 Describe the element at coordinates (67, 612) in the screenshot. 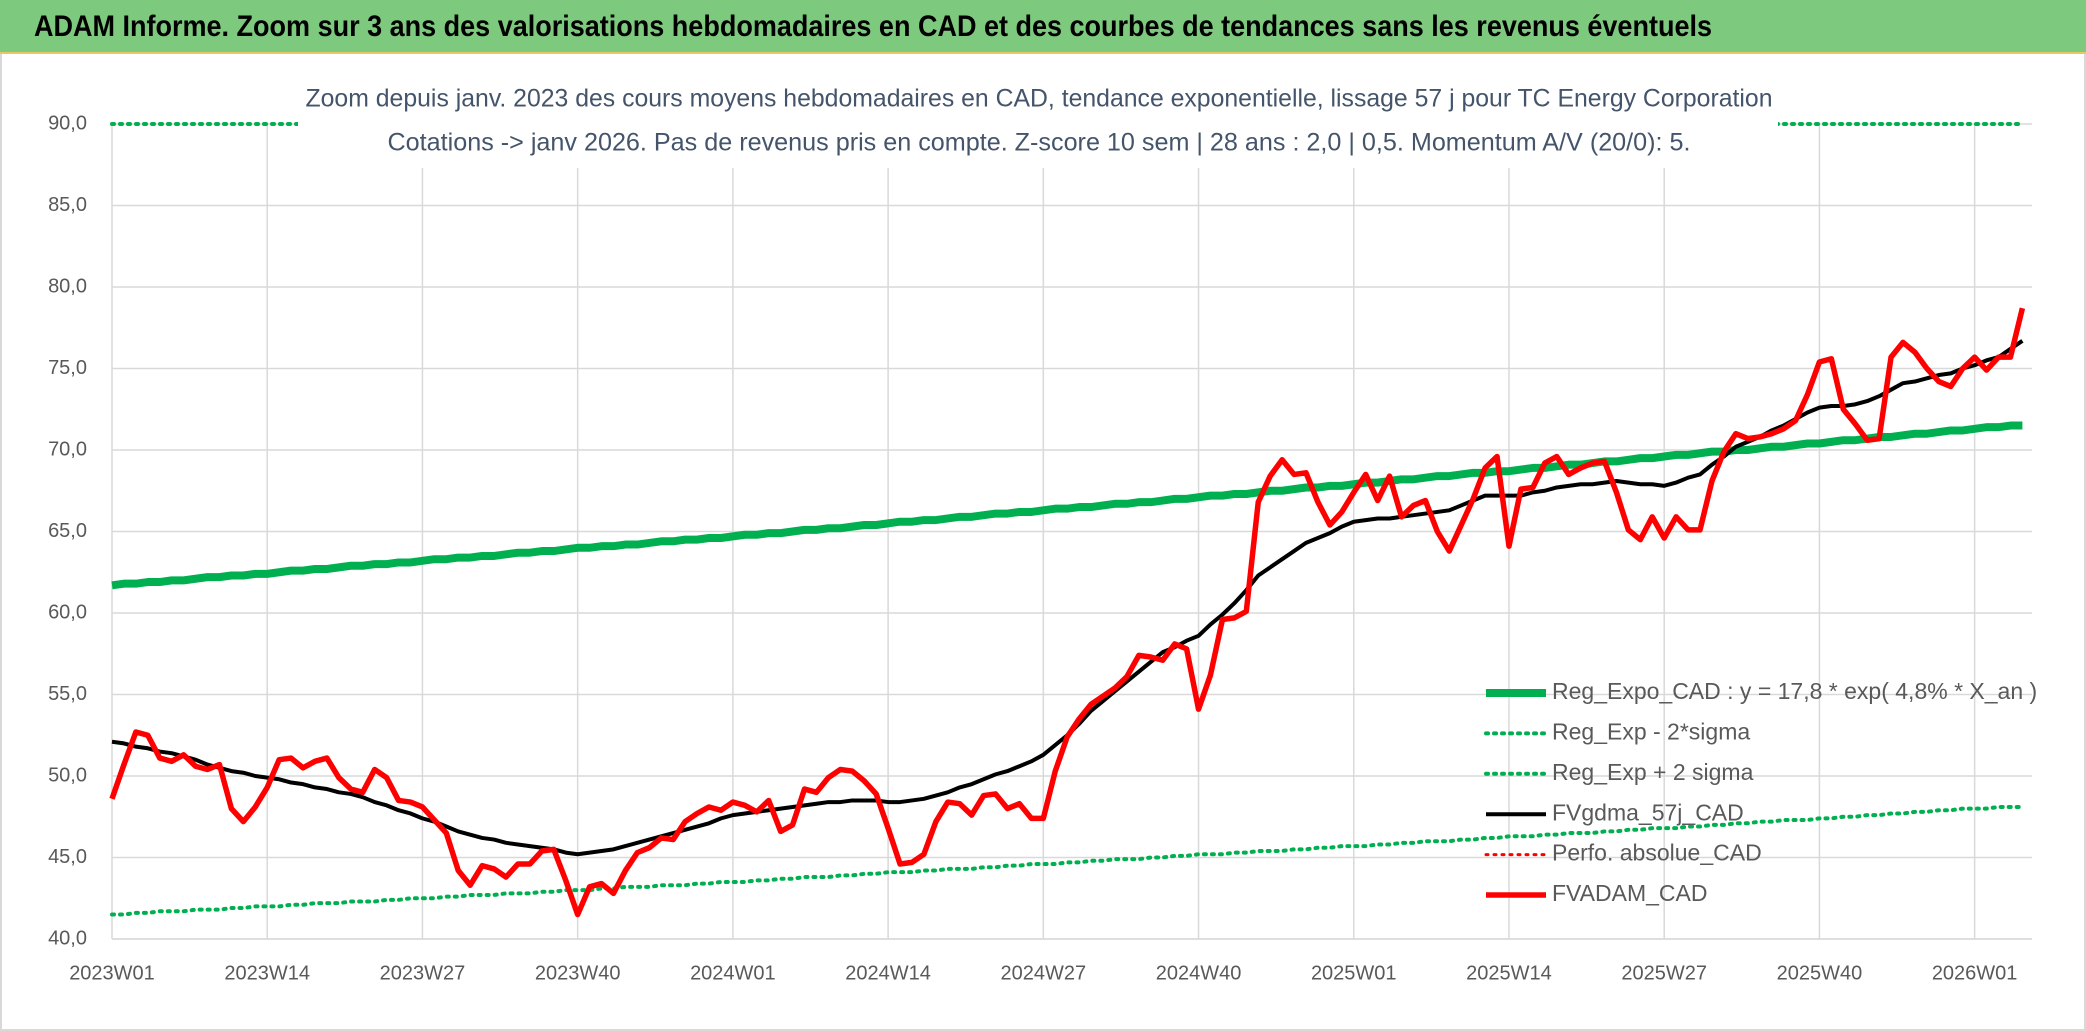

I see `y-tick-label: 60,0` at that location.